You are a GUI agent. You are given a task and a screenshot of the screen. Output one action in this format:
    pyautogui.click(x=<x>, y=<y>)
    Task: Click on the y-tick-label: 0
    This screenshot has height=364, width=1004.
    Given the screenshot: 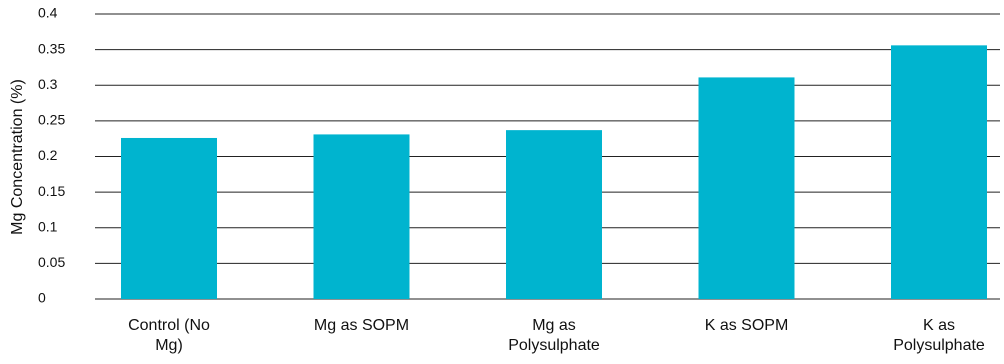 What is the action you would take?
    pyautogui.click(x=42, y=298)
    